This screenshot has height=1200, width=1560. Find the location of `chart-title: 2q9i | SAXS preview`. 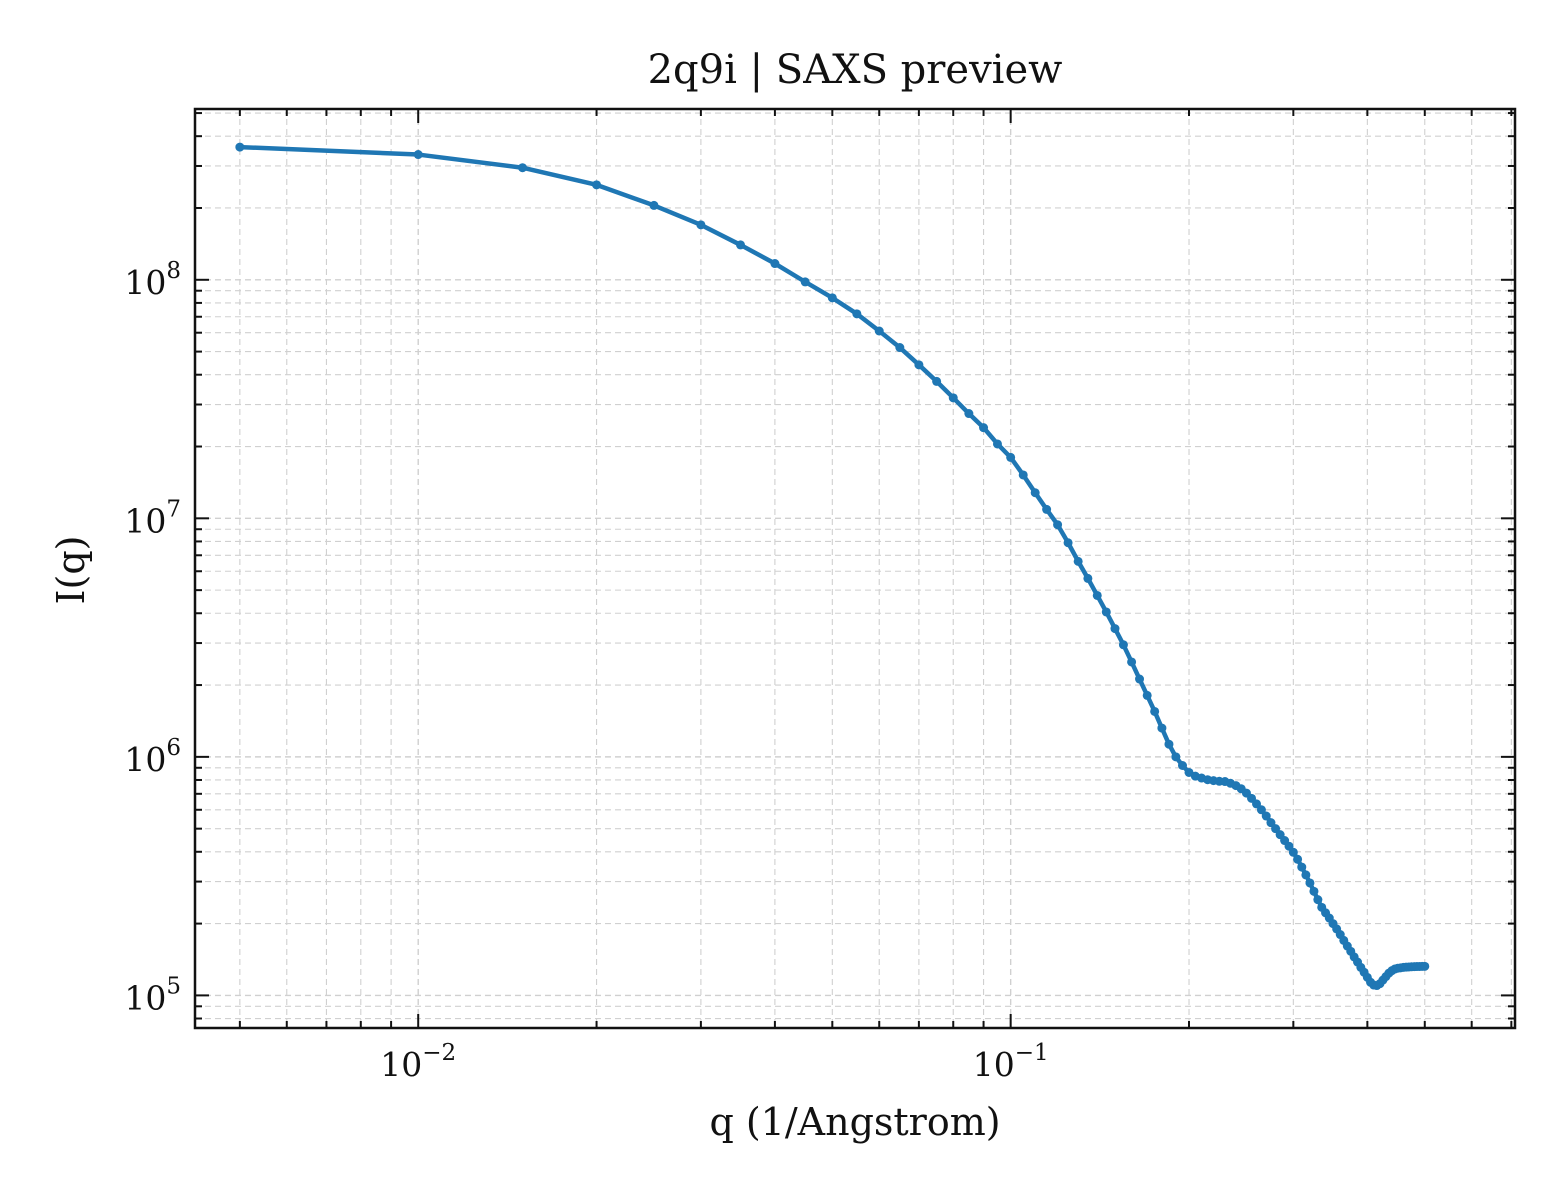

chart-title: 2q9i | SAXS preview is located at coordinates (855, 70).